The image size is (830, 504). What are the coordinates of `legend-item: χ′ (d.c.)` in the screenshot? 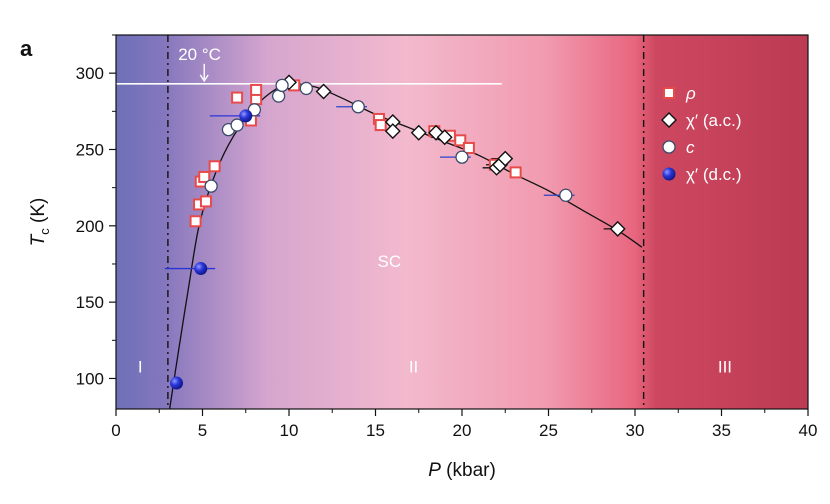 It's located at (702, 174).